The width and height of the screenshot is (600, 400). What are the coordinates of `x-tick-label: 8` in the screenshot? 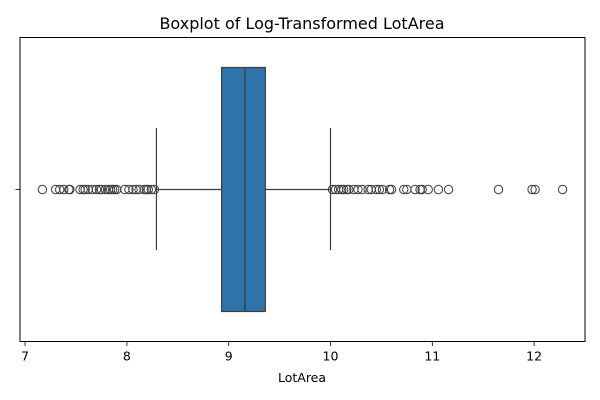 It's located at (127, 356).